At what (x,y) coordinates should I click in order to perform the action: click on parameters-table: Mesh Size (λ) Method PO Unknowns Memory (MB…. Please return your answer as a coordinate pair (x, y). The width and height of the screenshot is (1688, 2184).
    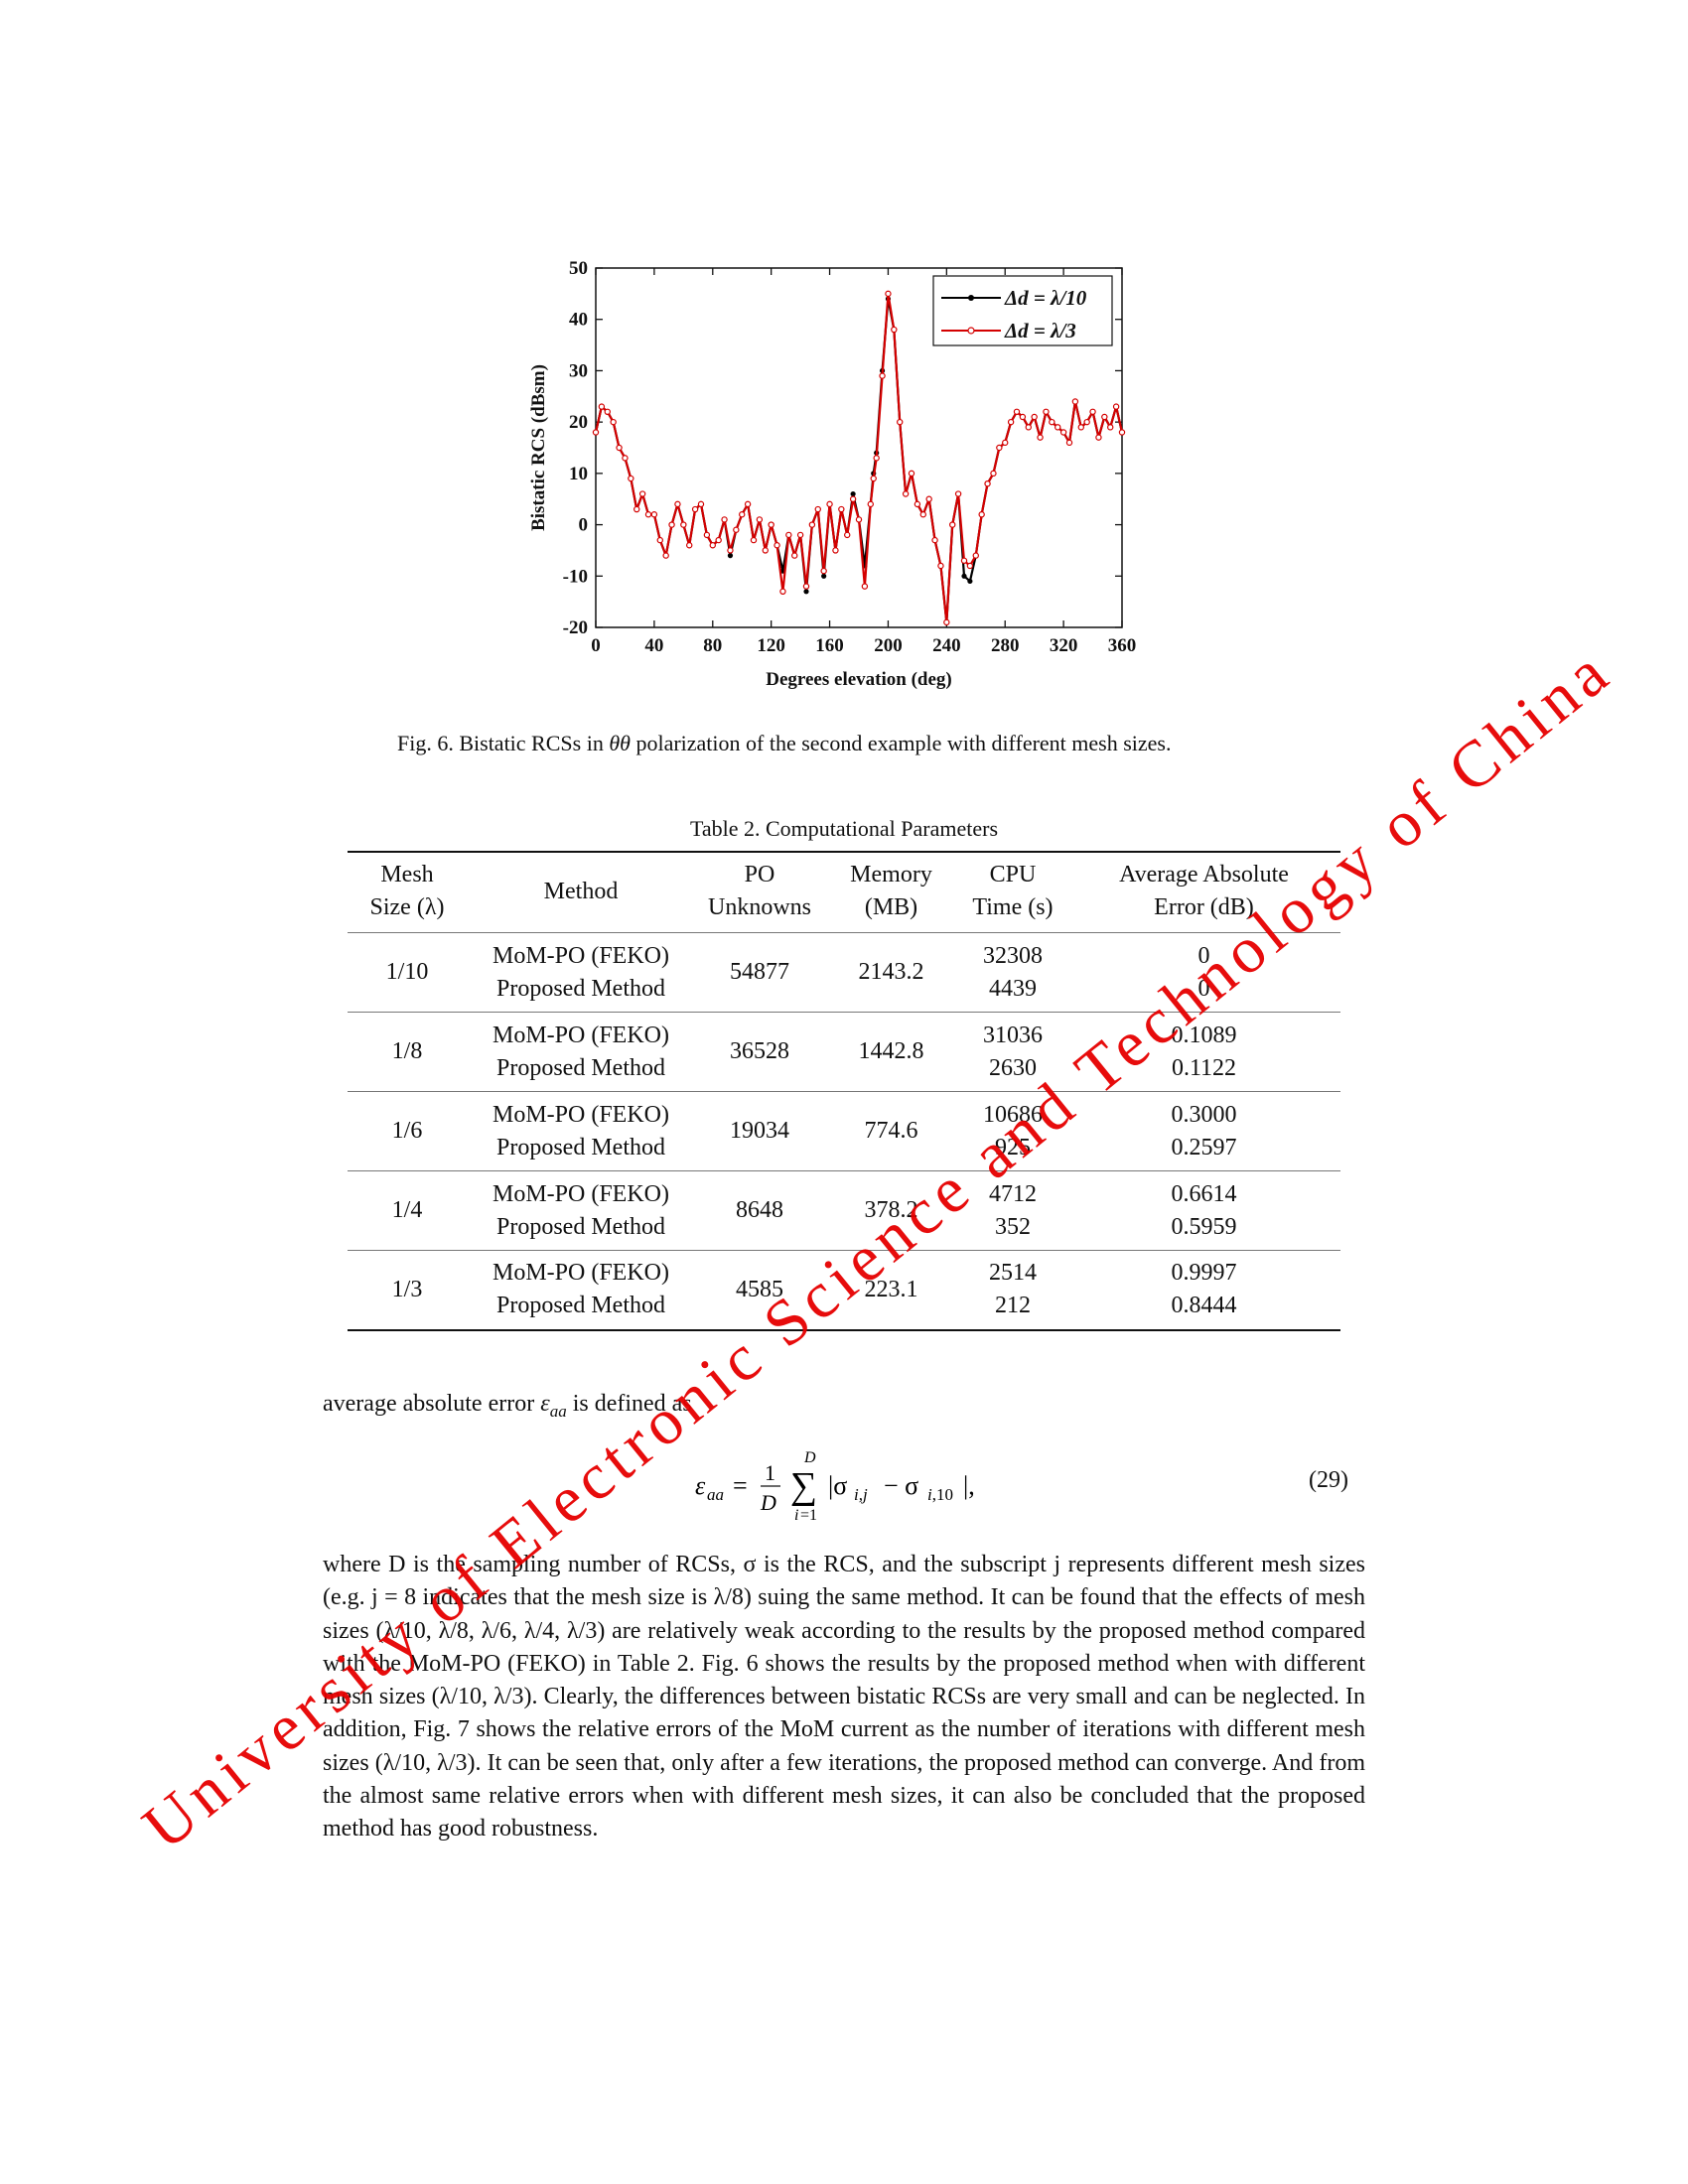
    Looking at the image, I should click on (844, 1091).